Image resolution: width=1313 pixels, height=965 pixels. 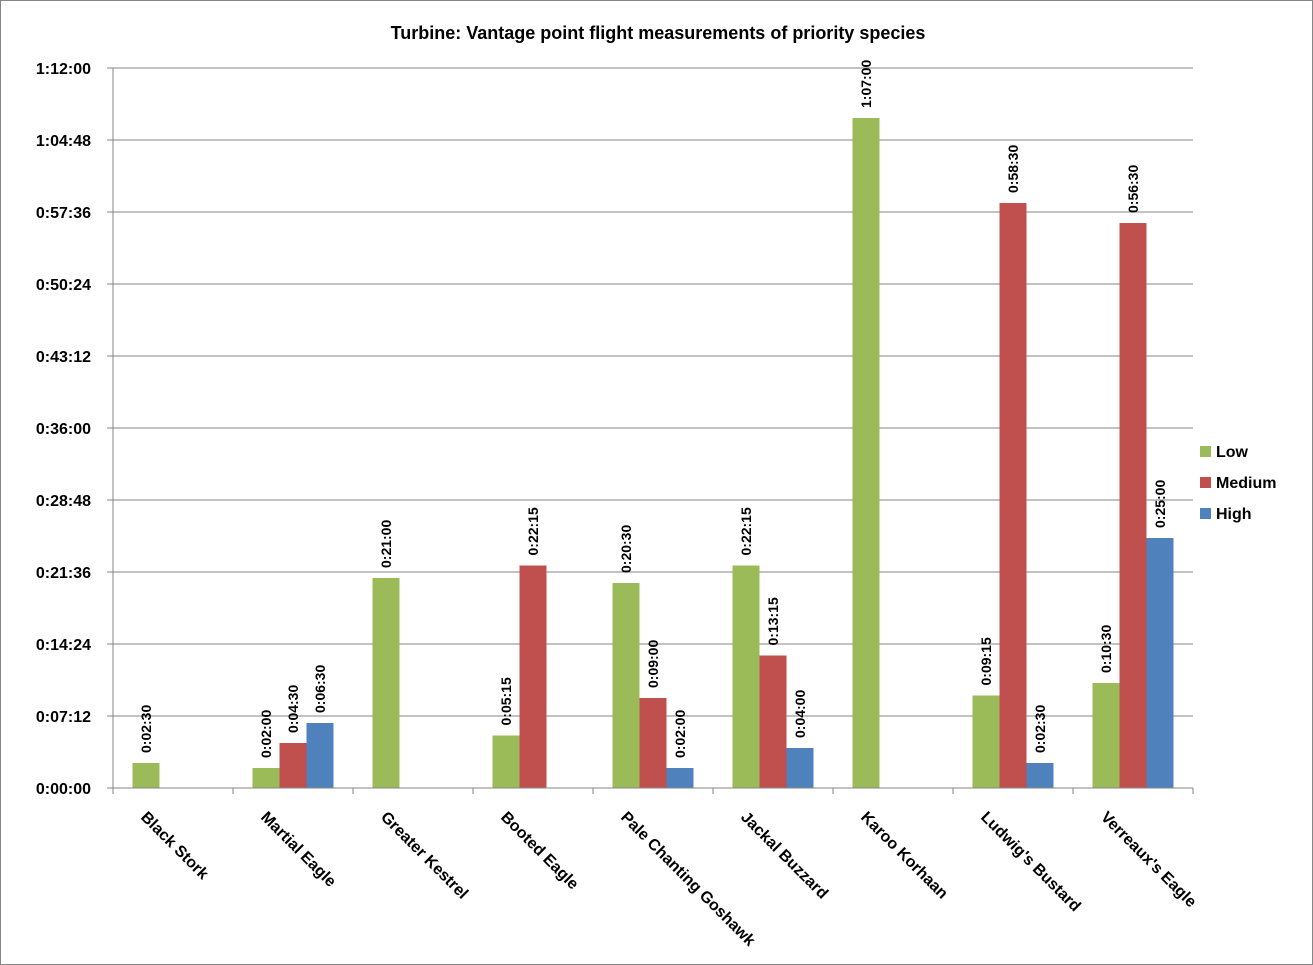 I want to click on legend-label-low: Low, so click(x=1232, y=452).